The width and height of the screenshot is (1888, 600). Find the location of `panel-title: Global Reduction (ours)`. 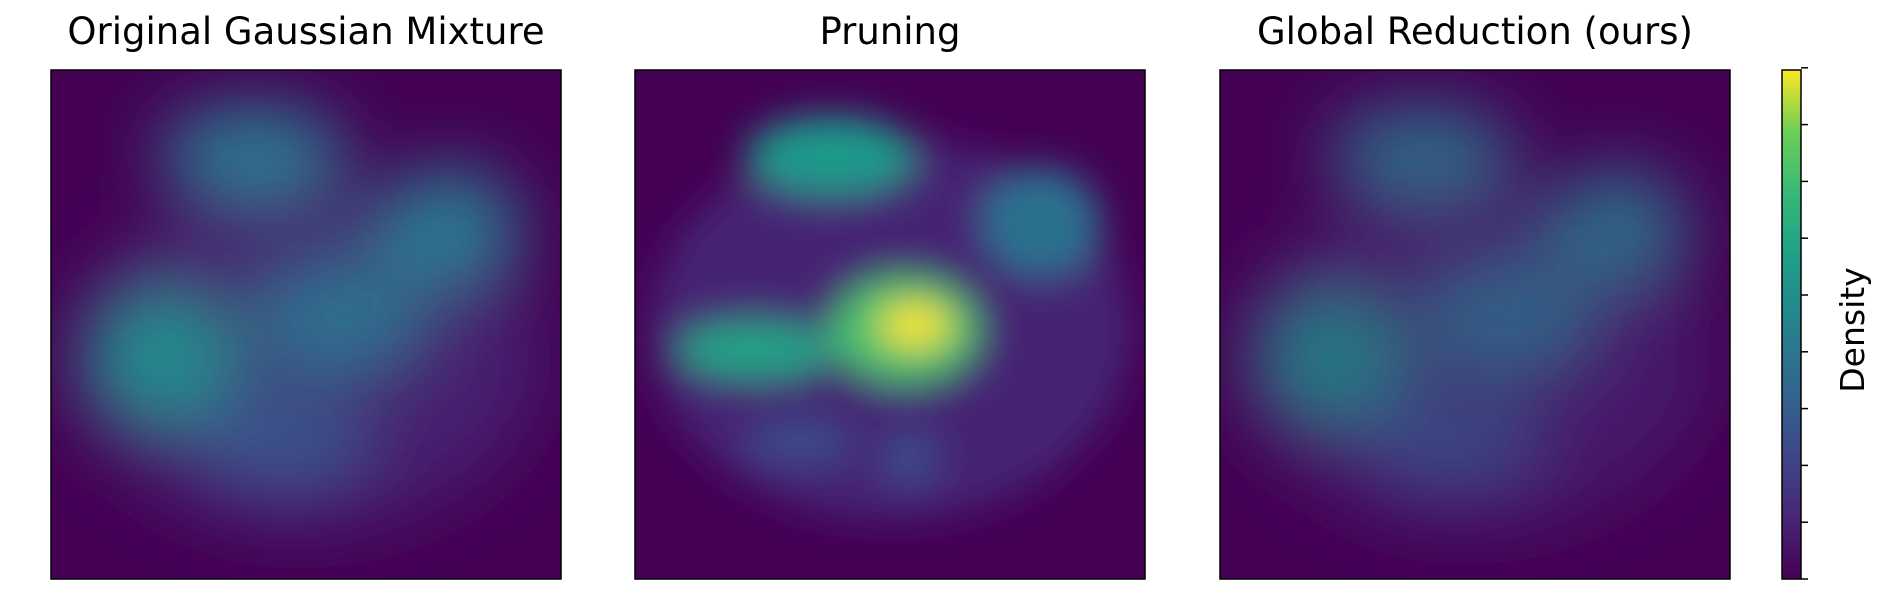

panel-title: Global Reduction (ours) is located at coordinates (1475, 31).